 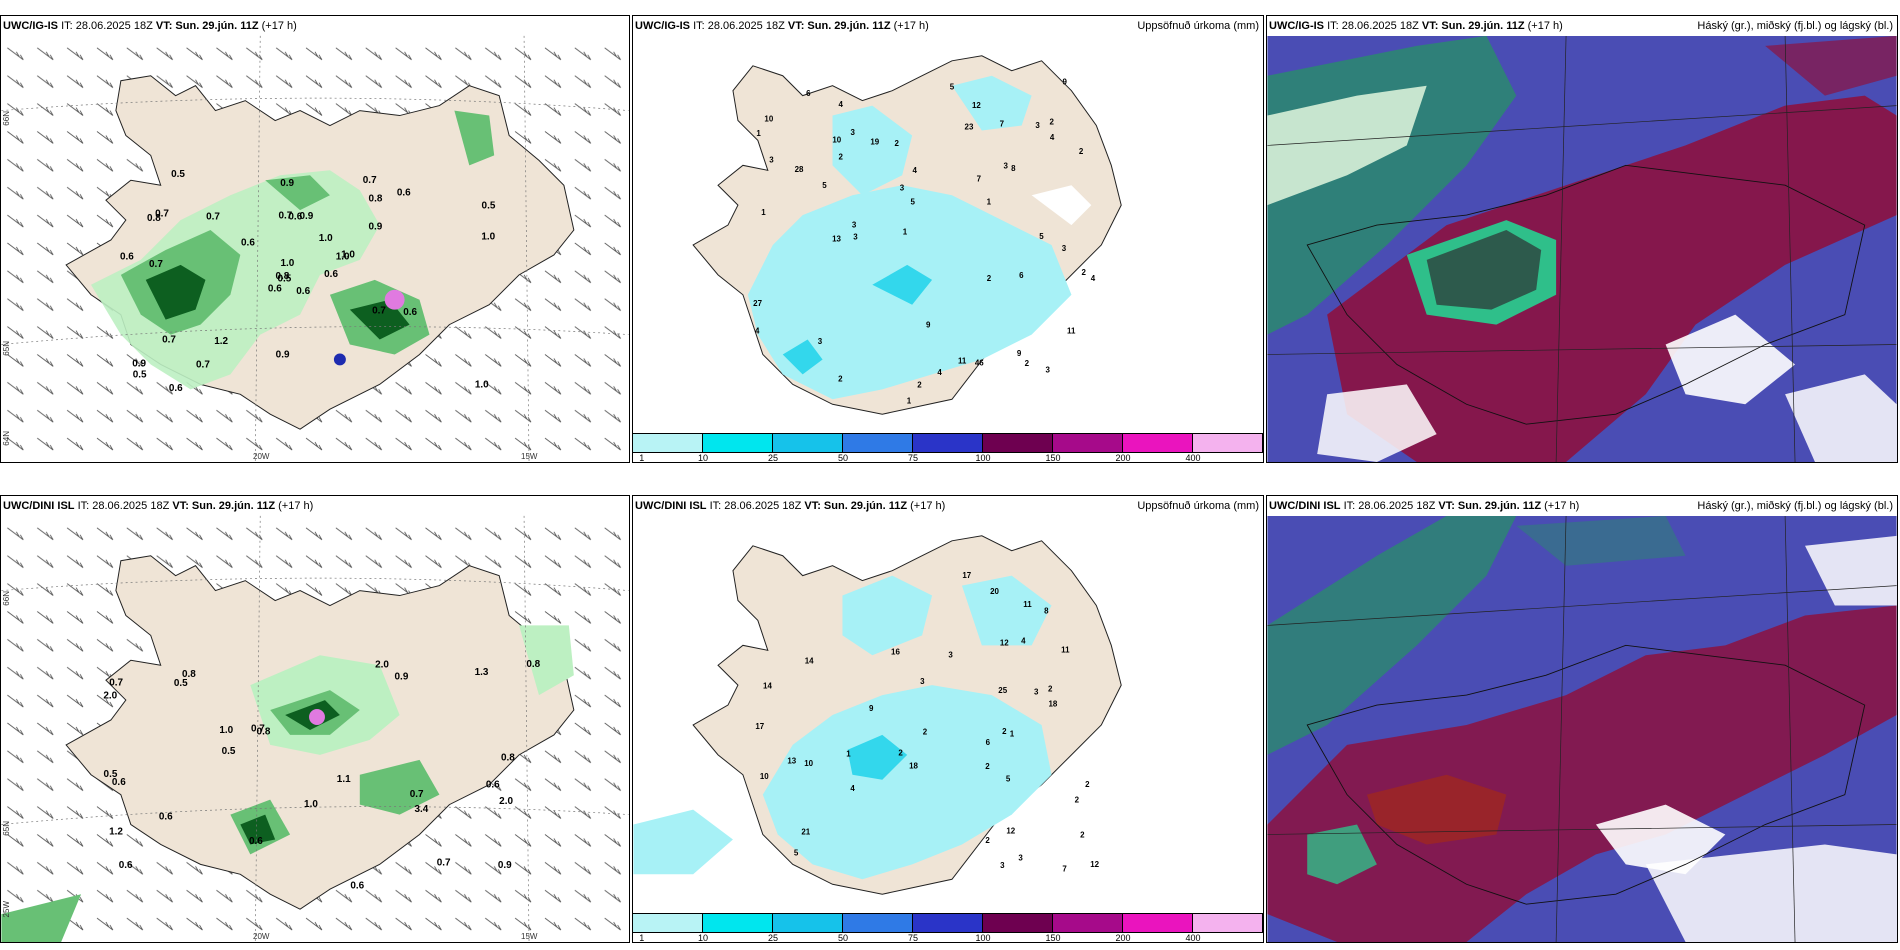 What do you see at coordinates (382, 665) in the screenshot?
I see `value-label: 2.0` at bounding box center [382, 665].